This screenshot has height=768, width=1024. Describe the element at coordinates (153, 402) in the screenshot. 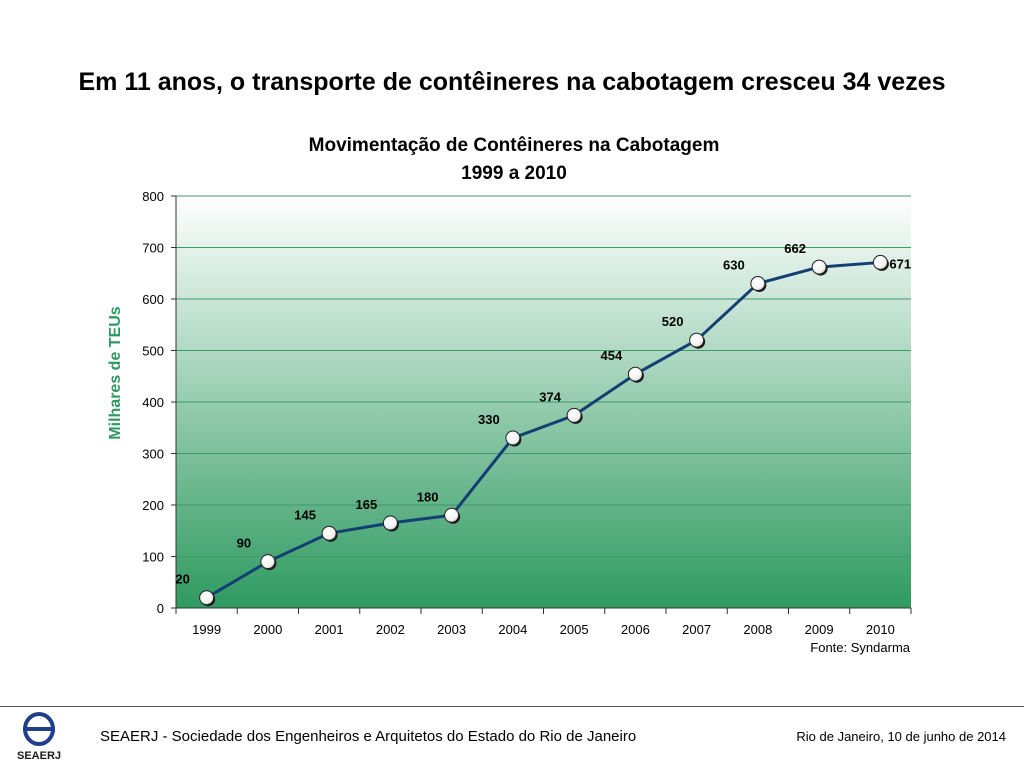

I see `y-tick-label-400: 400` at that location.